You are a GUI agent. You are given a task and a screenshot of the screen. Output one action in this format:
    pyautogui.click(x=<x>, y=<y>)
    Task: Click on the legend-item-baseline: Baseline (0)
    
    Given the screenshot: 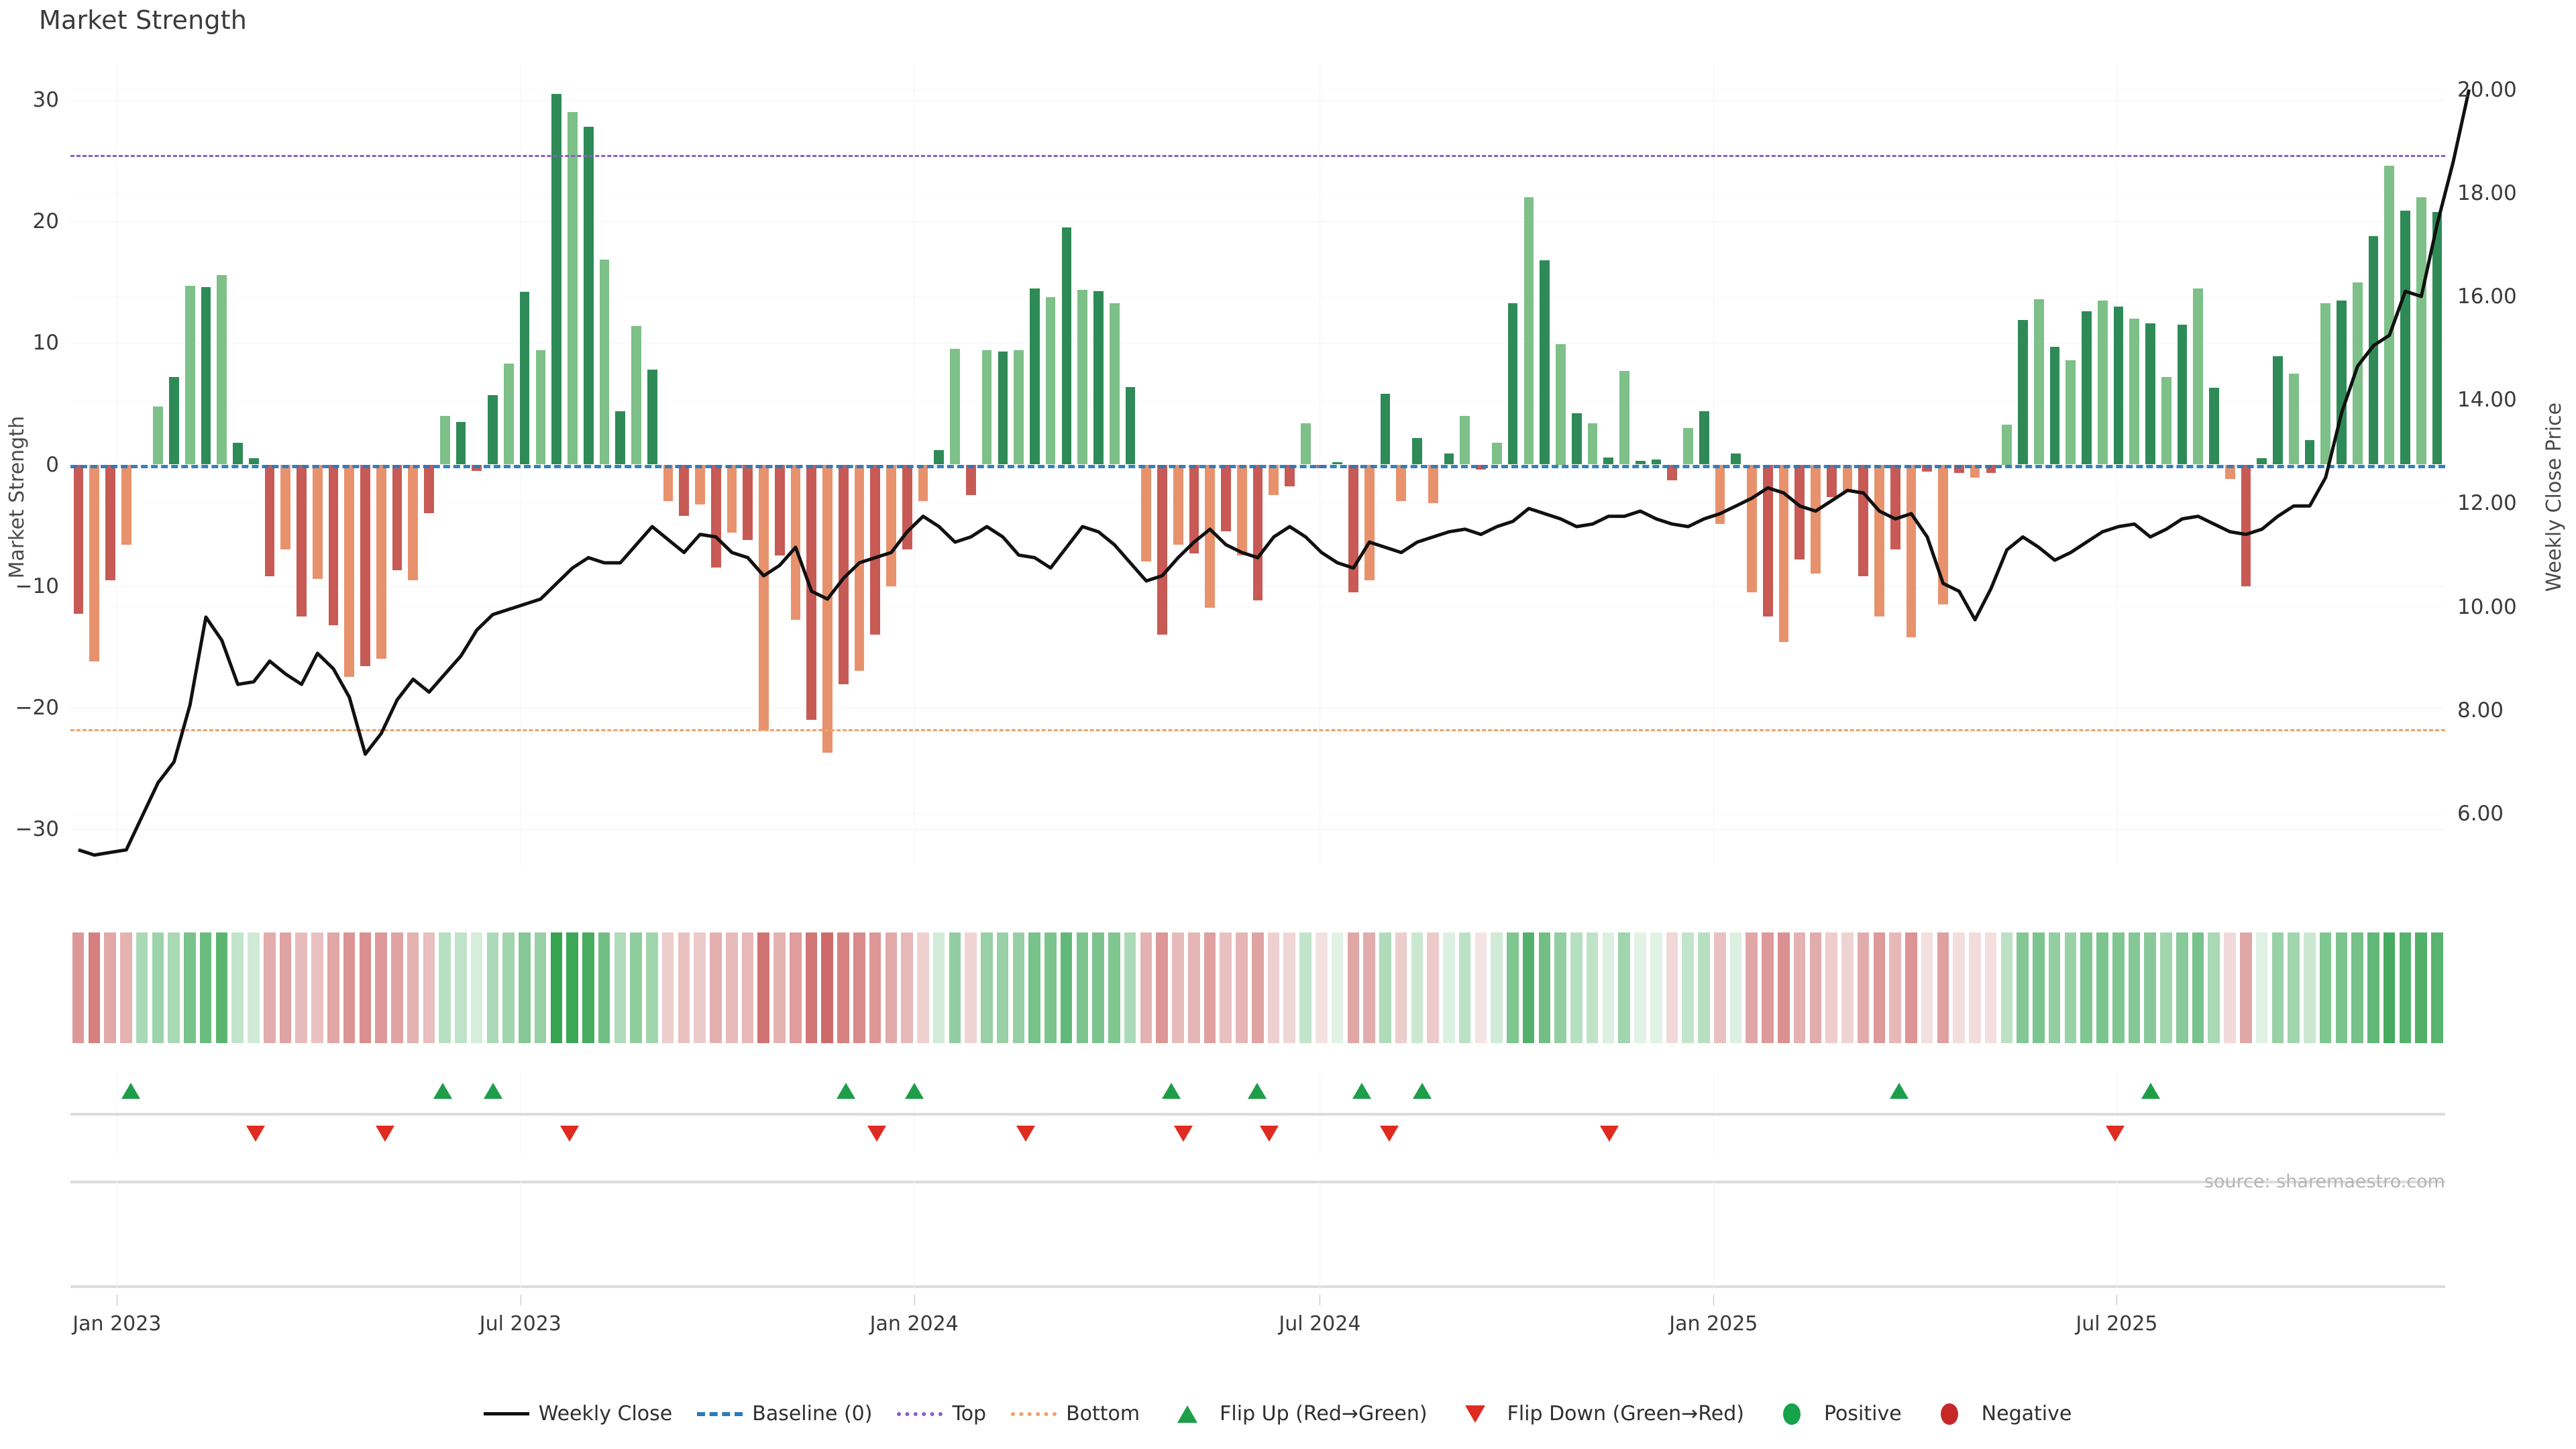 What is the action you would take?
    pyautogui.click(x=783, y=1414)
    